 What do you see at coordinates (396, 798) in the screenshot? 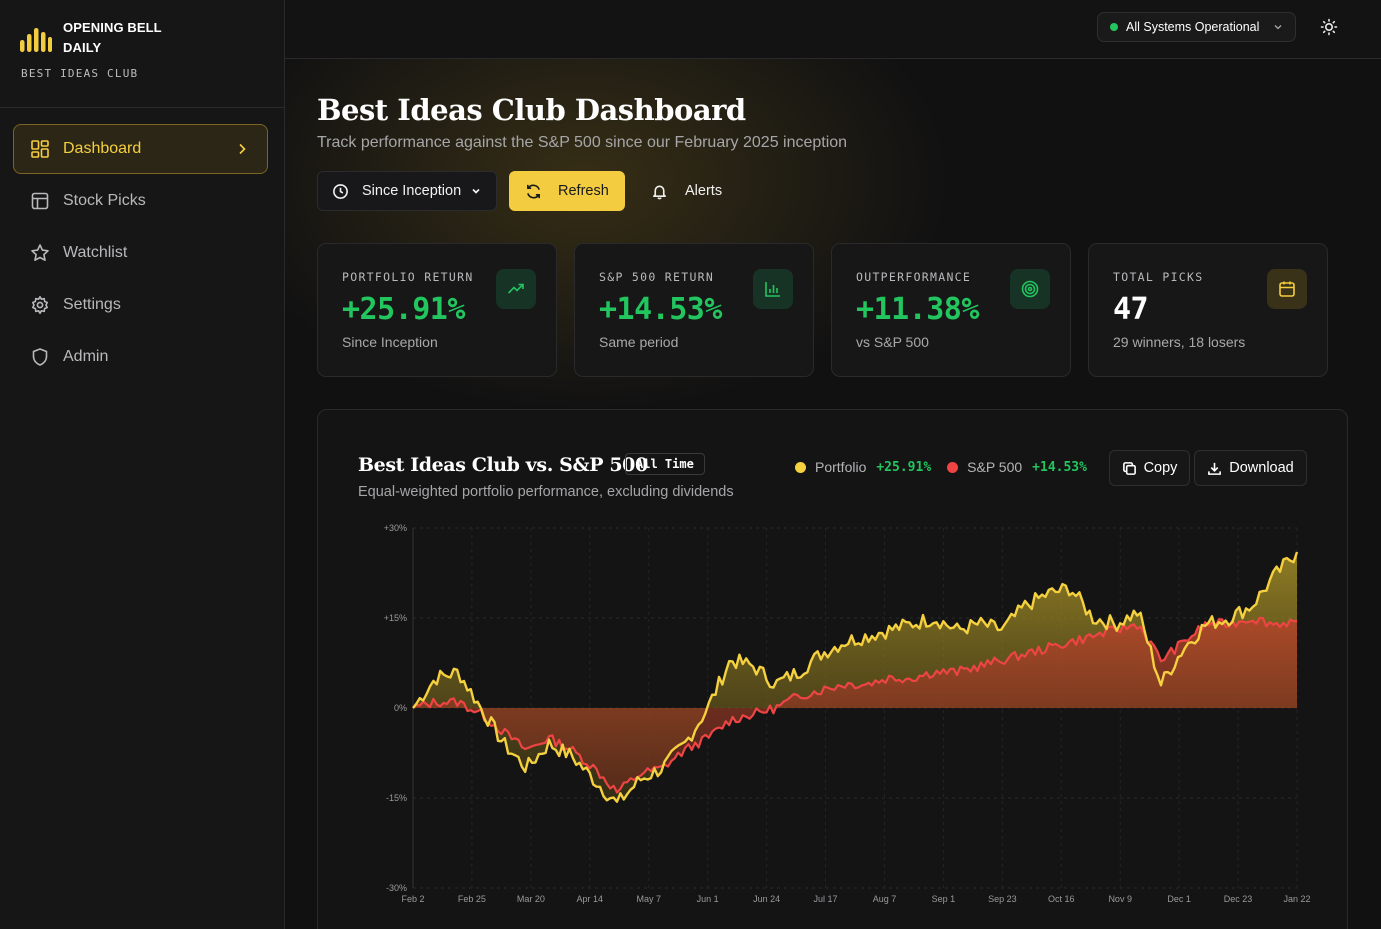
I see `y-tick-label: -15%` at bounding box center [396, 798].